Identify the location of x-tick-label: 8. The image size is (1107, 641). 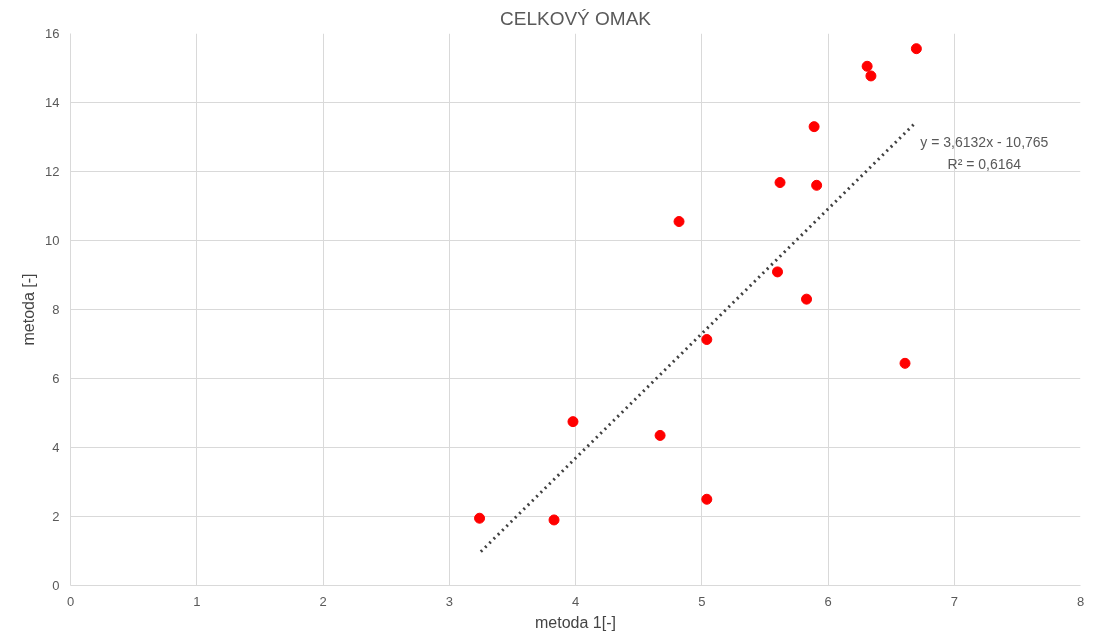
(1080, 601).